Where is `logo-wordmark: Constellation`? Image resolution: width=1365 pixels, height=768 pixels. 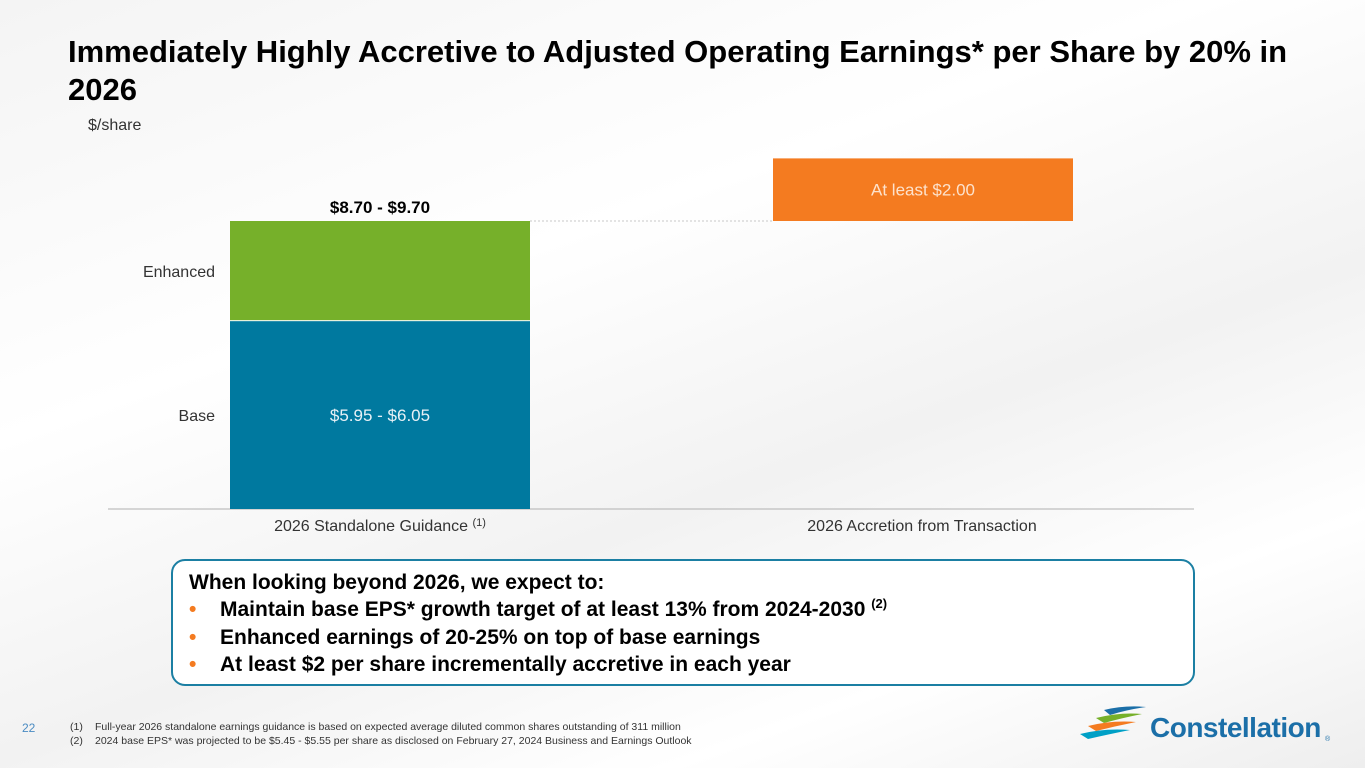
logo-wordmark: Constellation is located at coordinates (1235, 727).